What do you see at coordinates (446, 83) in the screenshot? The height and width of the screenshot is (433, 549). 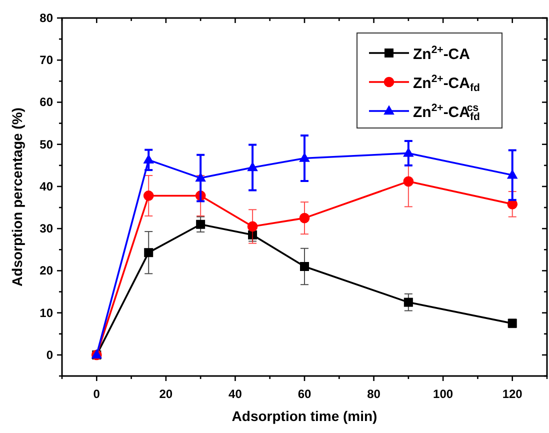 I see `legend-label: Zn$^{2+}$-CA$_{fd}$` at bounding box center [446, 83].